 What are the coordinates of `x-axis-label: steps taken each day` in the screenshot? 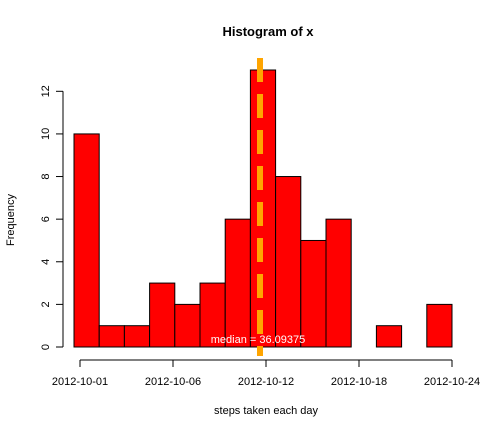 It's located at (266, 411).